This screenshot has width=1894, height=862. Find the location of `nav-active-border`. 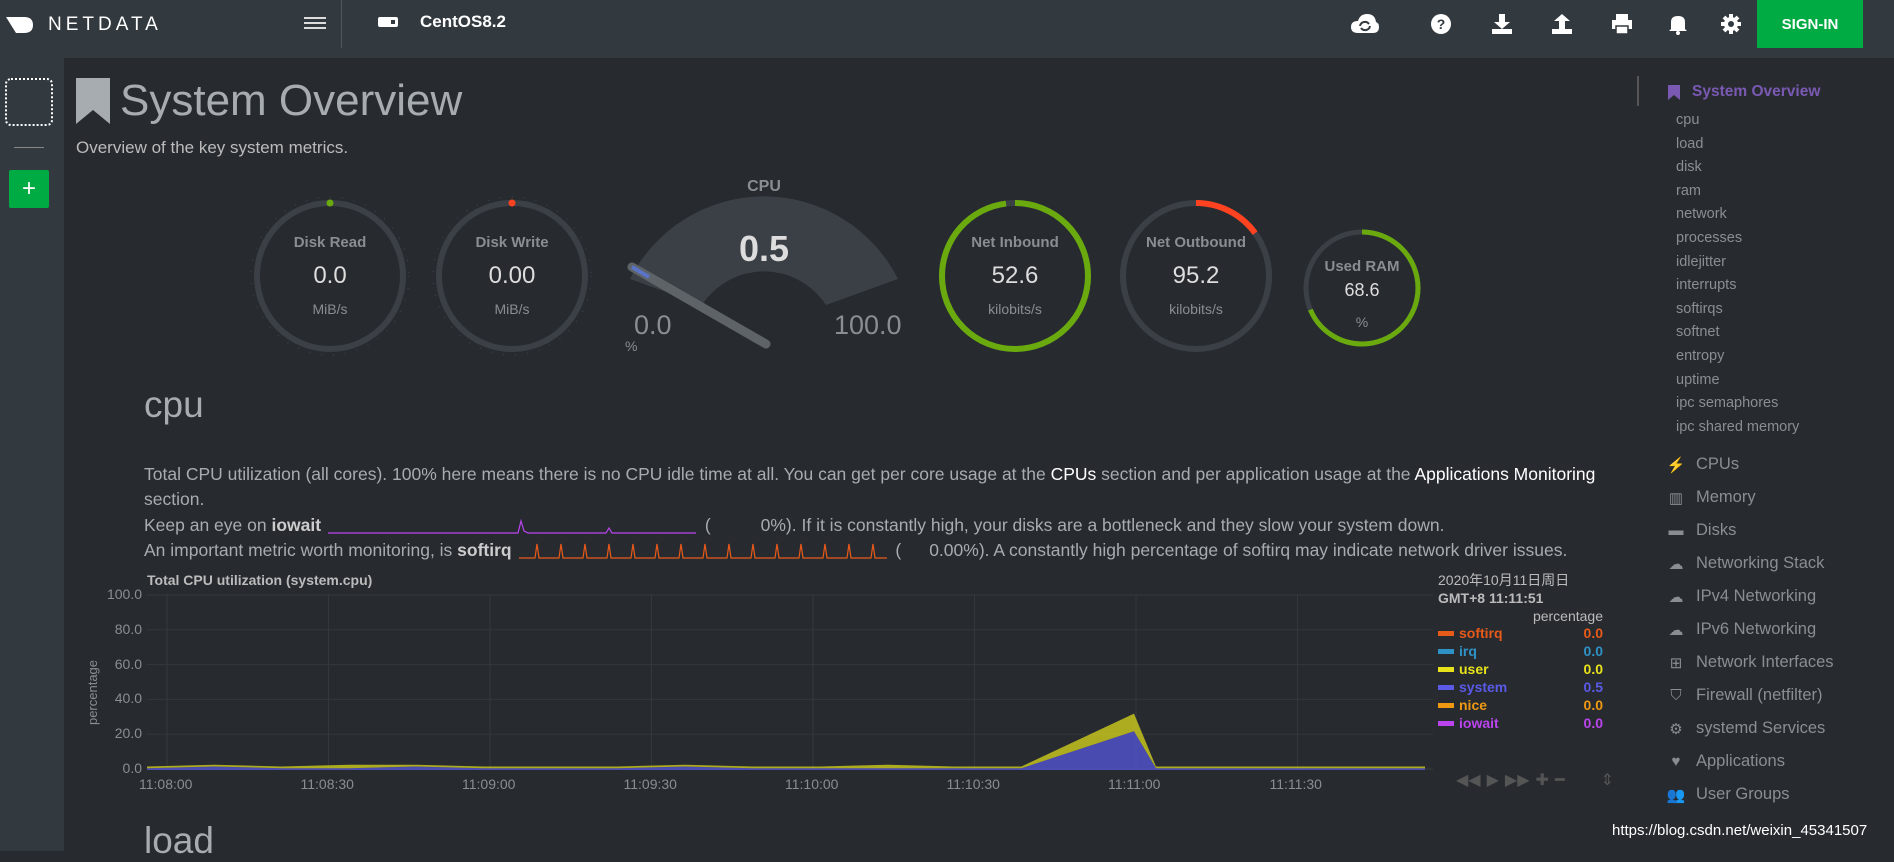

nav-active-border is located at coordinates (1638, 91).